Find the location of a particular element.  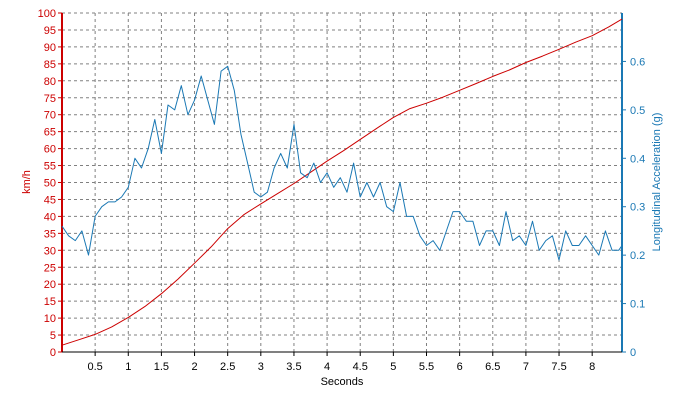

right-axis-tick-label: 0.1 is located at coordinates (637, 305).